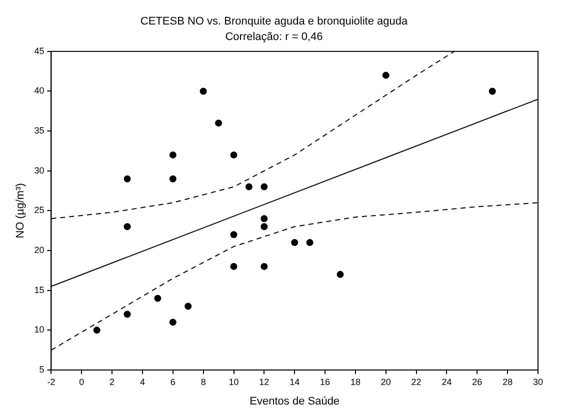 This screenshot has height=417, width=568. I want to click on chart-subtitle: Correlação: r = 0,46, so click(274, 36).